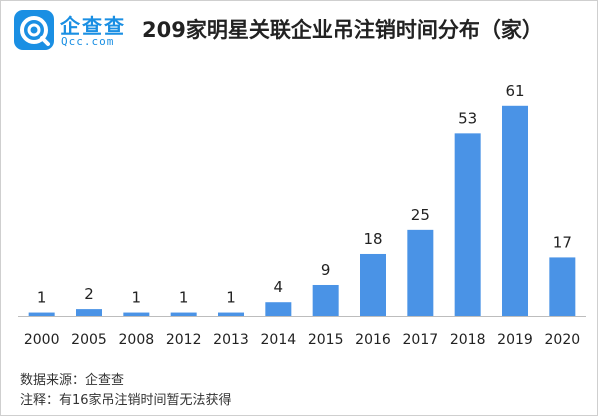 The width and height of the screenshot is (600, 418). I want to click on data-label-2018: 53, so click(467, 118).